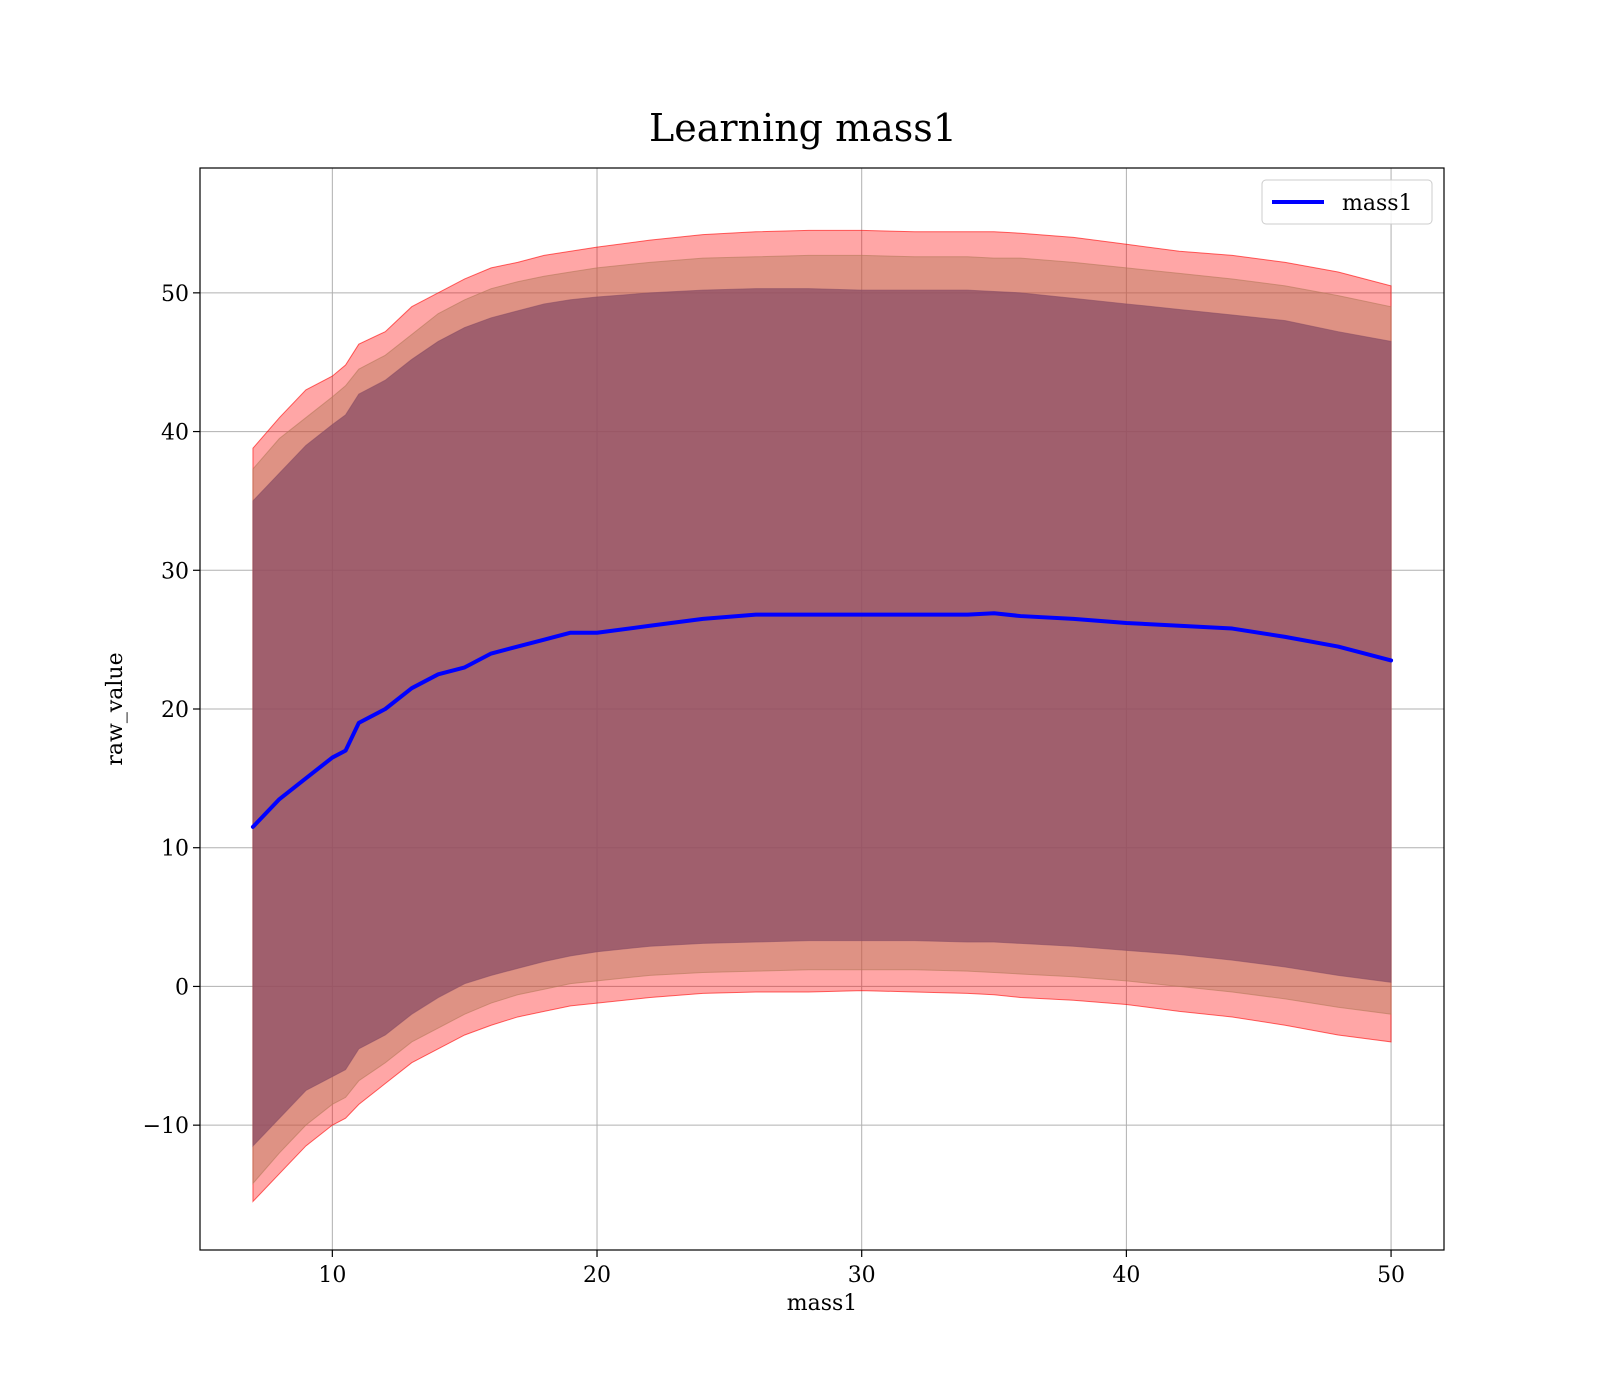  I want to click on x-axis-label: mass1, so click(822, 1303).